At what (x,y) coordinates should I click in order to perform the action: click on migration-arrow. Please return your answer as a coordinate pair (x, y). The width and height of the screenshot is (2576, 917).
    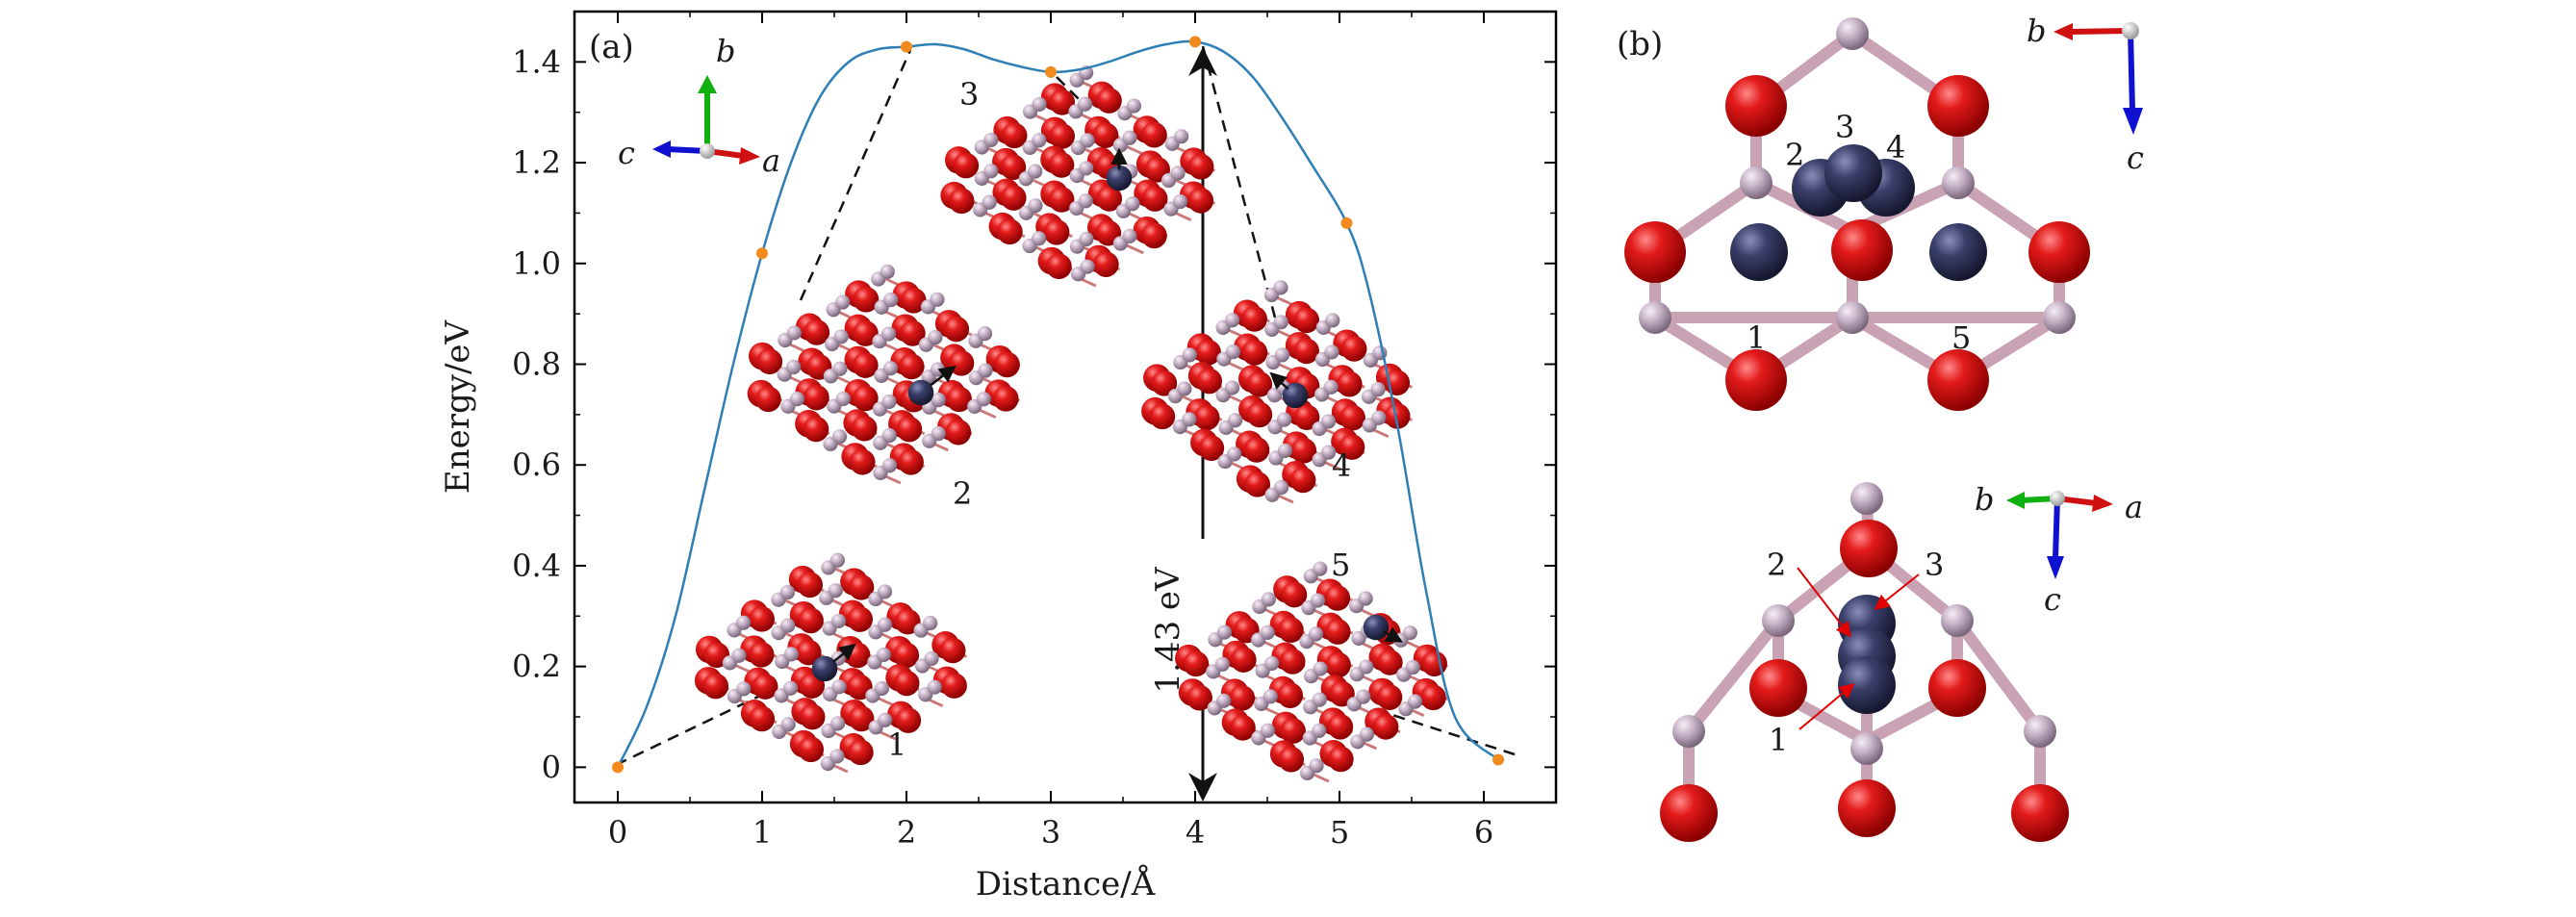
    Looking at the image, I should click on (1393, 634).